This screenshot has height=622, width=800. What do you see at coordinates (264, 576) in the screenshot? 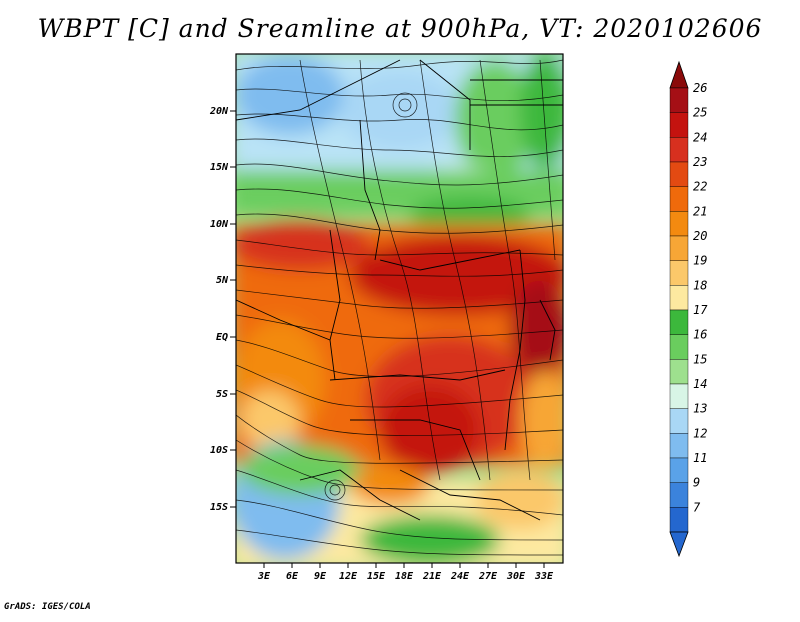
I see `lon-tick-label: 3E` at bounding box center [264, 576].